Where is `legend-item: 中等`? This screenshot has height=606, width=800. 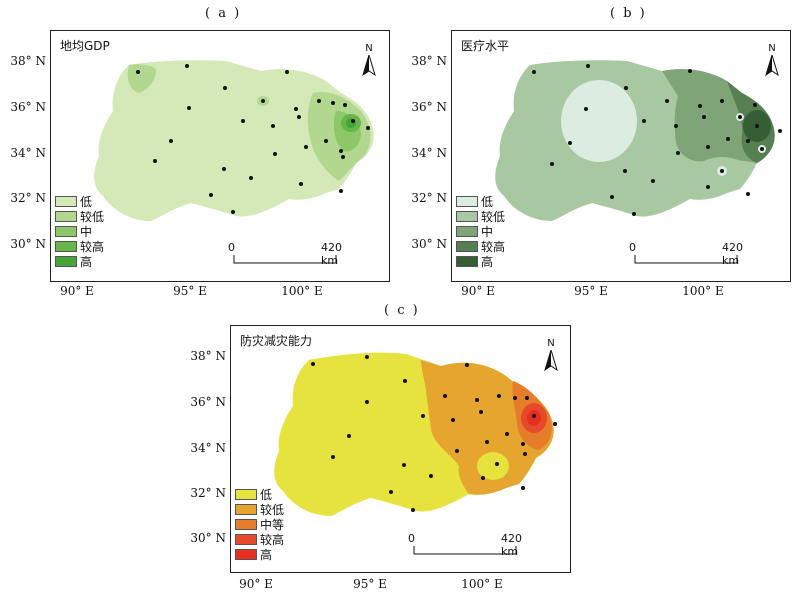 legend-item: 中等 is located at coordinates (259, 524).